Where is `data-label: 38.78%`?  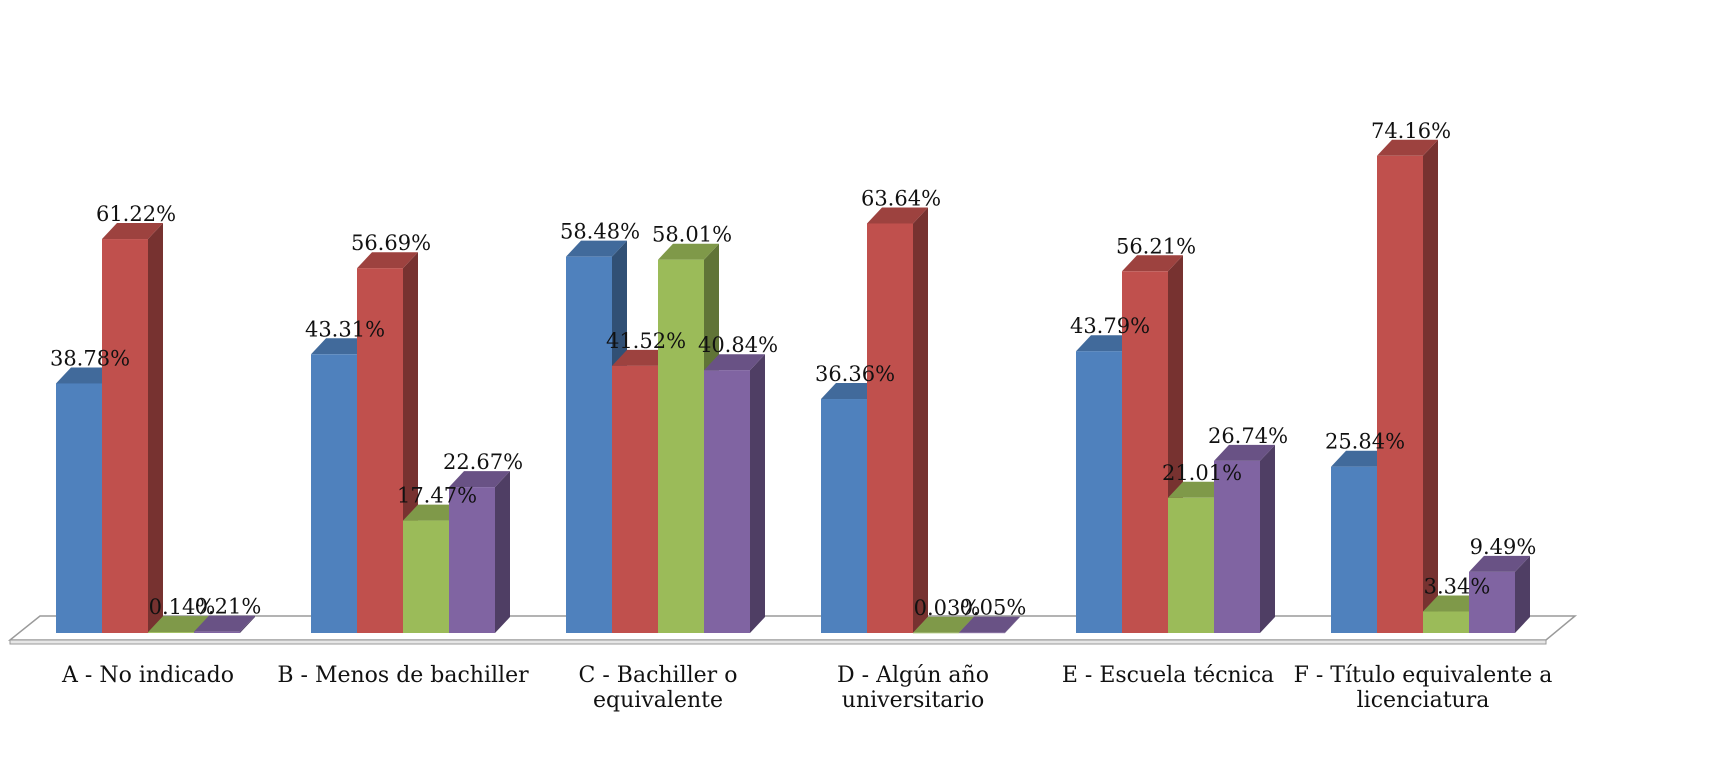
data-label: 38.78% is located at coordinates (90, 358).